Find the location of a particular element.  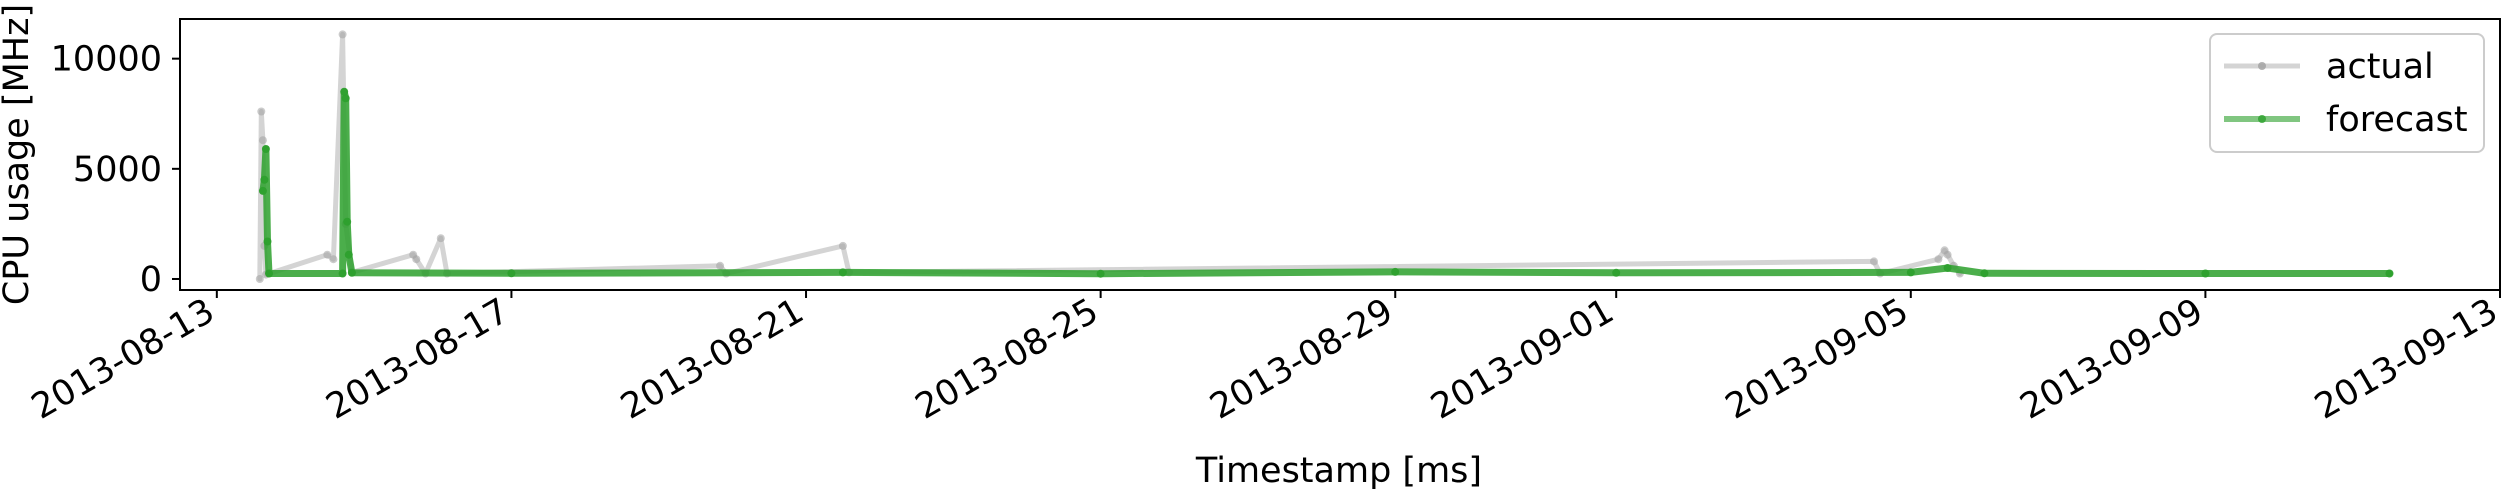

x-tick-label-8: 2013-09-13 is located at coordinates (2406, 359).